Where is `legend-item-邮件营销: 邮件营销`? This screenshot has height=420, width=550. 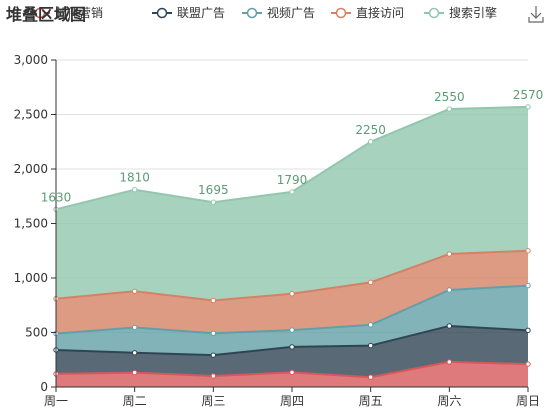 legend-item-邮件营销: 邮件营销 is located at coordinates (66, 13).